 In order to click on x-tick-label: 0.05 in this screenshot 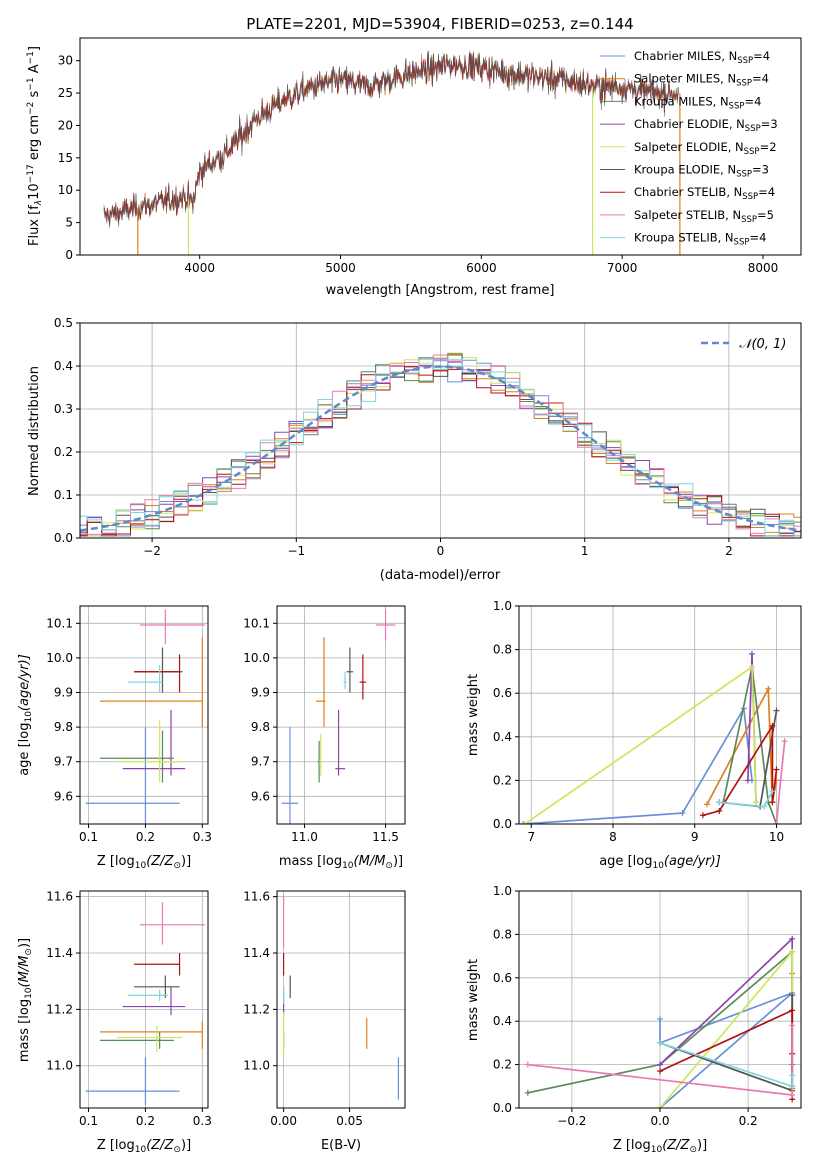, I will do `click(349, 1121)`.